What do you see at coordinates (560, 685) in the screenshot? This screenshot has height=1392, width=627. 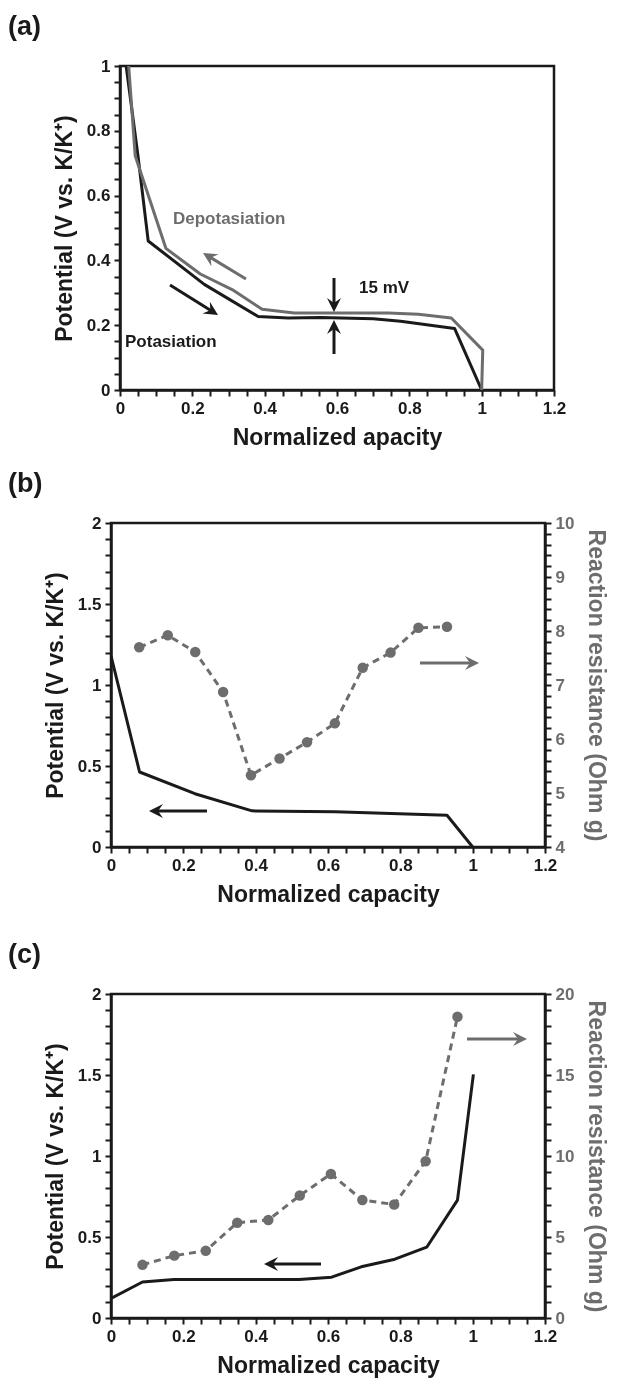 I see `y2-tick-label: 7` at bounding box center [560, 685].